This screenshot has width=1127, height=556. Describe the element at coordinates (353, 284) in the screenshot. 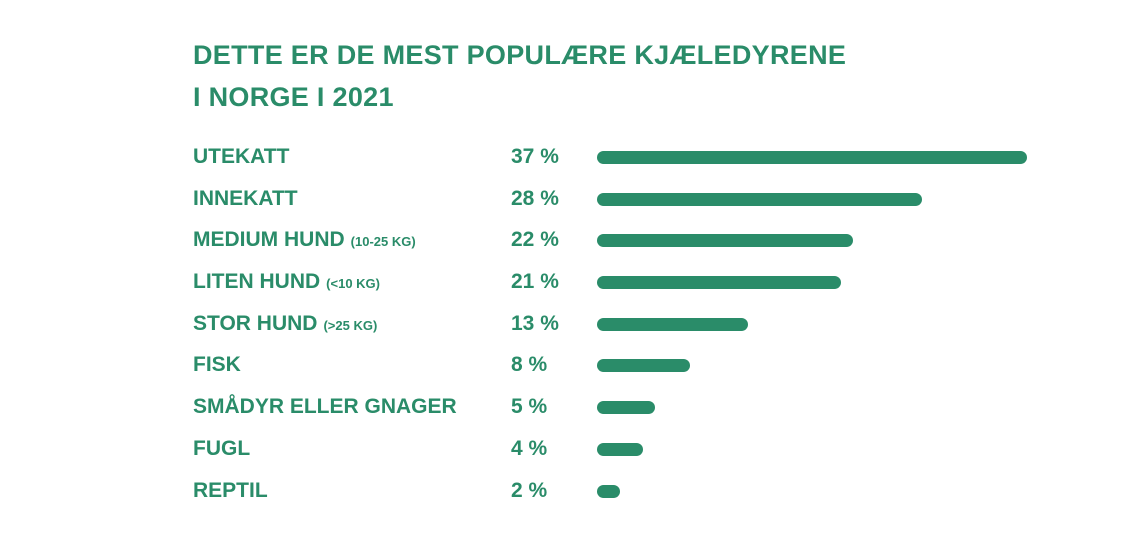

I see `bar-label-sub: (<10 KG)` at that location.